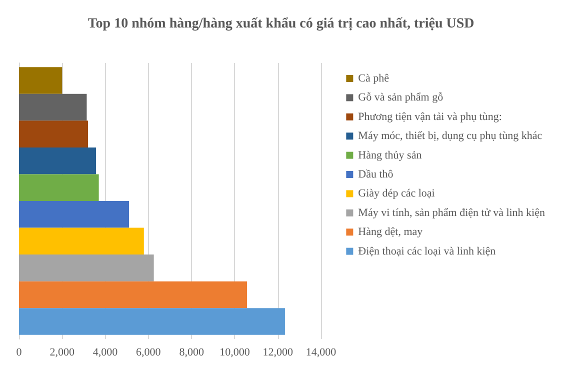 The image size is (562, 377). What do you see at coordinates (430, 116) in the screenshot?
I see `legend-label: Phương tiện vận tải và phụ tùng:` at bounding box center [430, 116].